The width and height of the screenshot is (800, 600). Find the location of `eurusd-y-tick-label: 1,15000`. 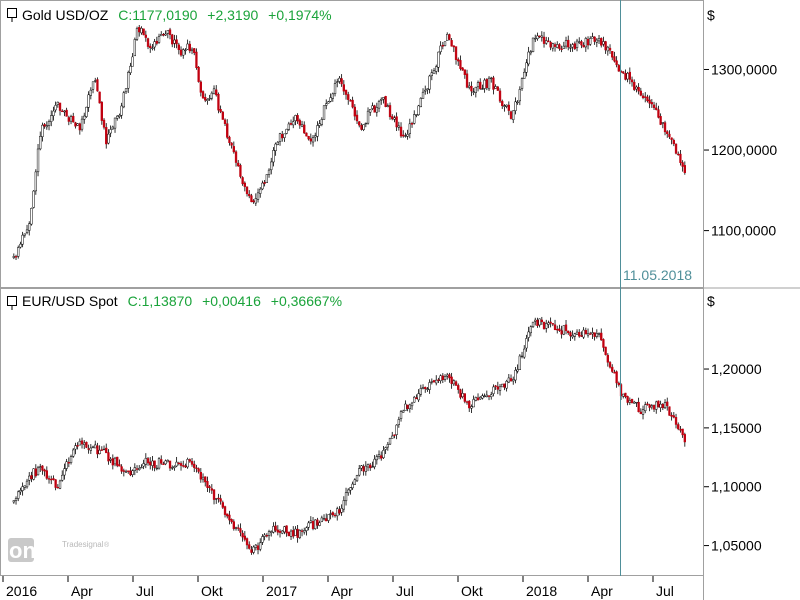

eurusd-y-tick-label: 1,15000 is located at coordinates (736, 428).